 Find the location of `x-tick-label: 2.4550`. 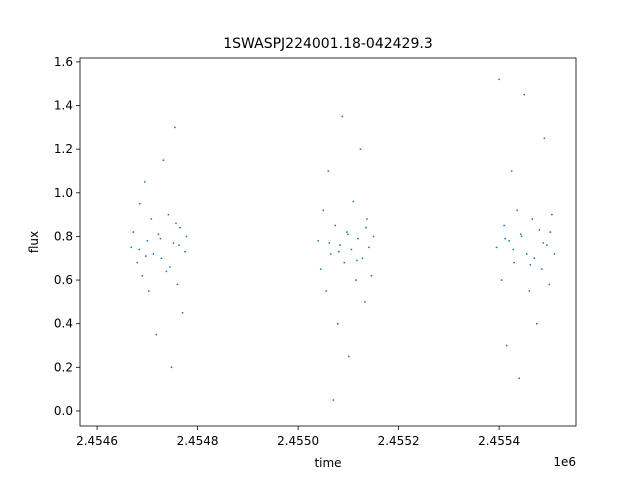

x-tick-label: 2.4550 is located at coordinates (298, 441).